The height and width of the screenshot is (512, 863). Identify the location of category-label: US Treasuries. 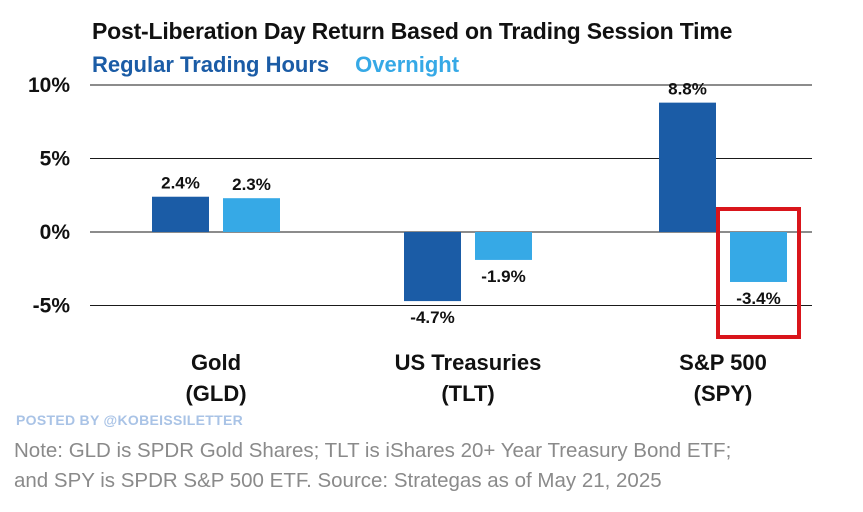
(468, 362).